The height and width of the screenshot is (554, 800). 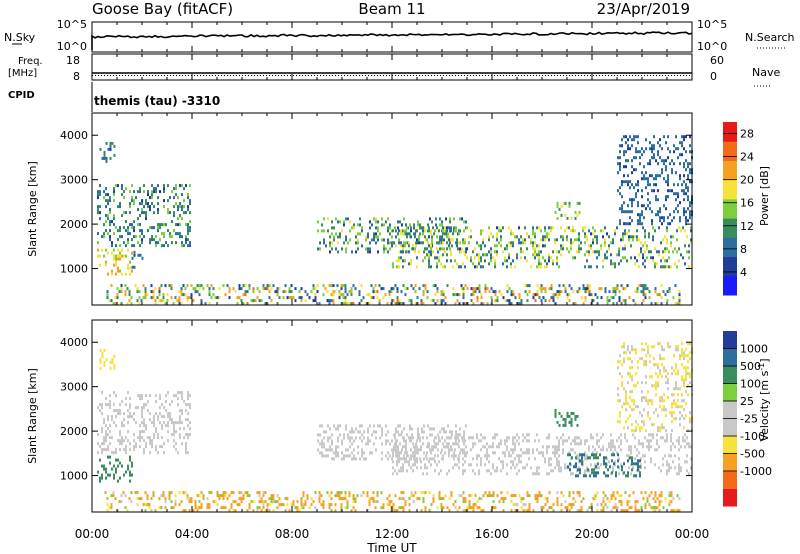 What do you see at coordinates (643, 9) in the screenshot?
I see `date-title: 23/Apr/2019` at bounding box center [643, 9].